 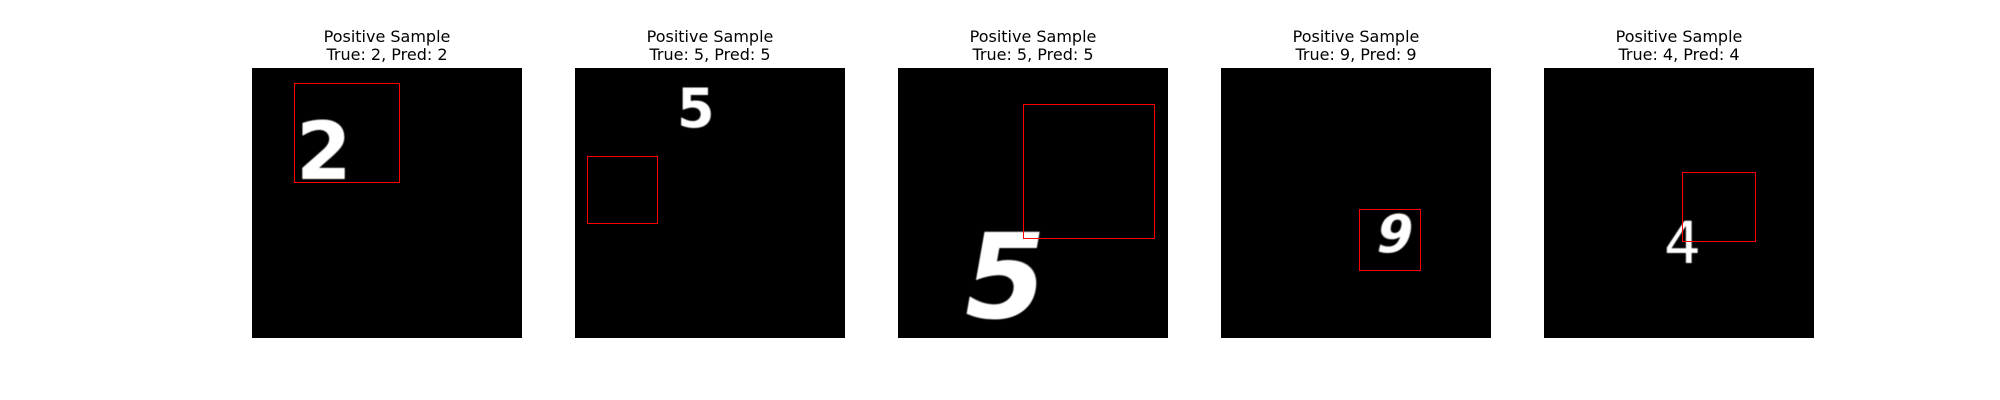 I want to click on panel-title-4: Positive Sample True: 9, Pred: 9, so click(x=1356, y=46).